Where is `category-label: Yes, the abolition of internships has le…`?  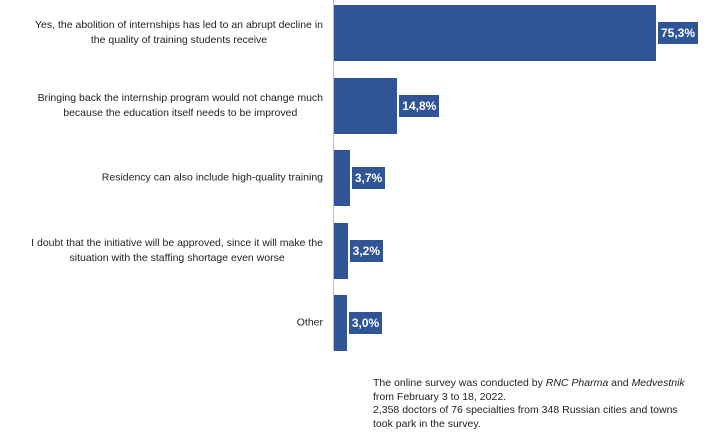 category-label: Yes, the abolition of internships has le… is located at coordinates (179, 32).